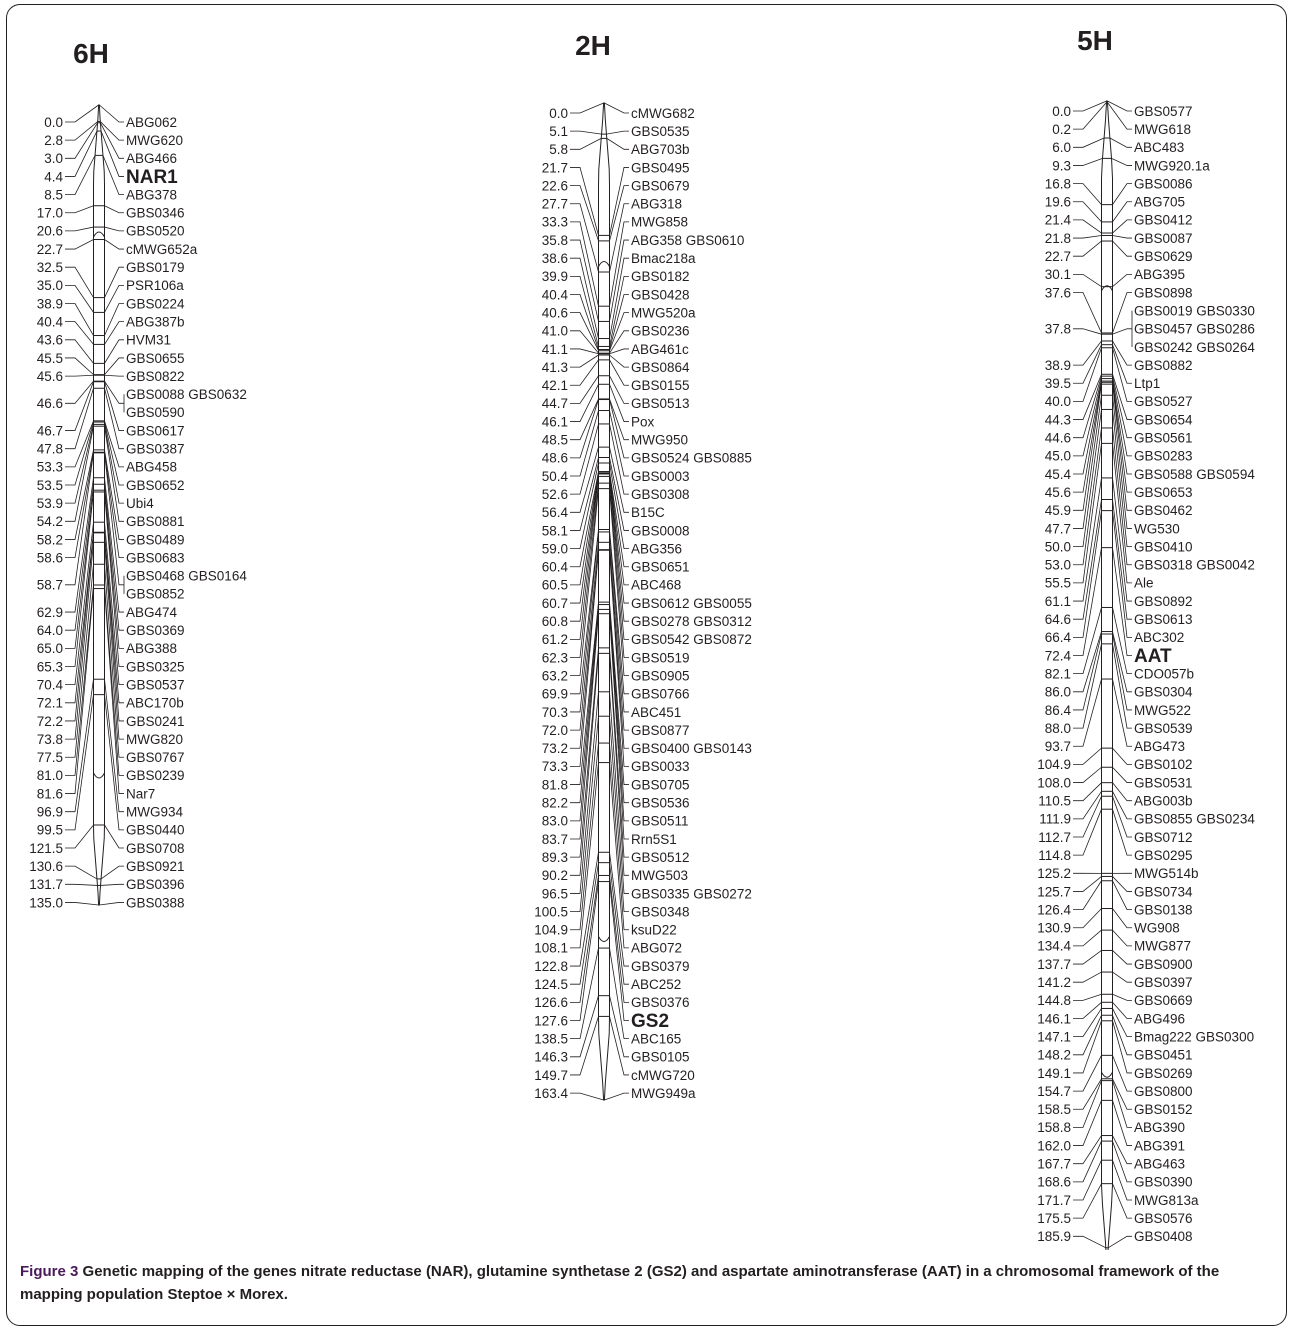 The image size is (1293, 1332). What do you see at coordinates (46, 848) in the screenshot?
I see `map-position: 121.5` at bounding box center [46, 848].